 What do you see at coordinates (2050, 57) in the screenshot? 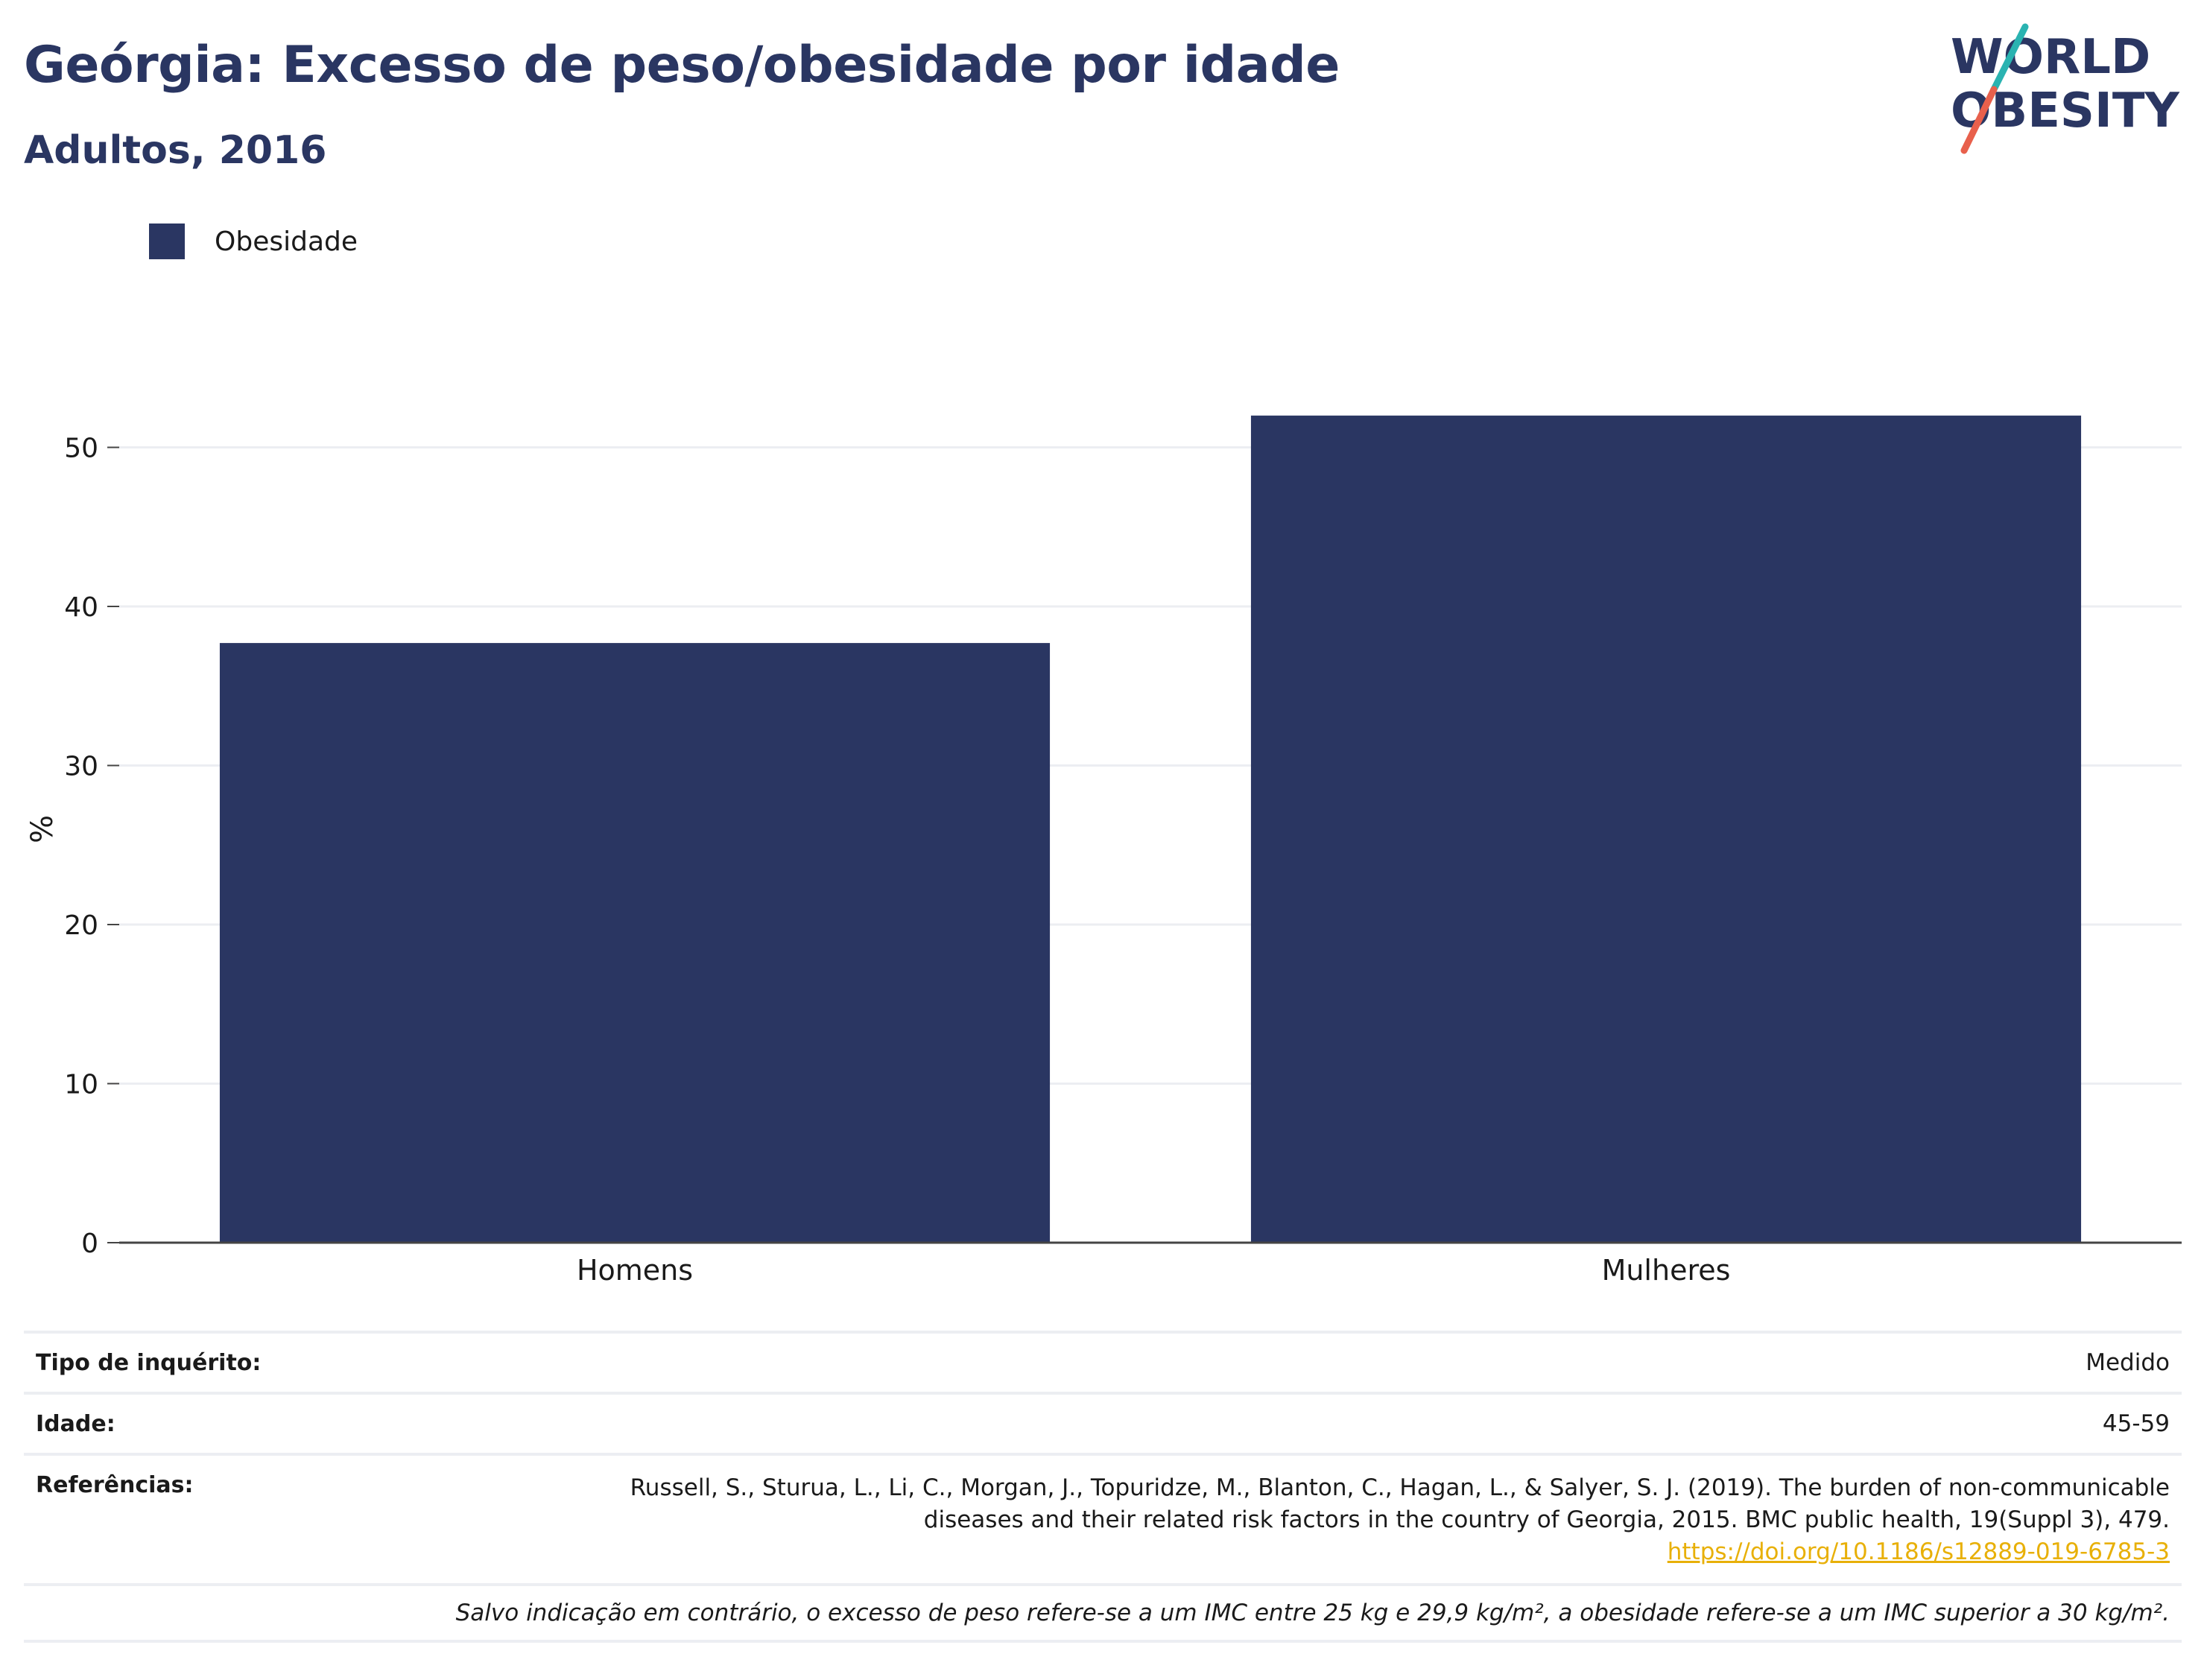
I see `logo-word-world: WORLD` at bounding box center [2050, 57].